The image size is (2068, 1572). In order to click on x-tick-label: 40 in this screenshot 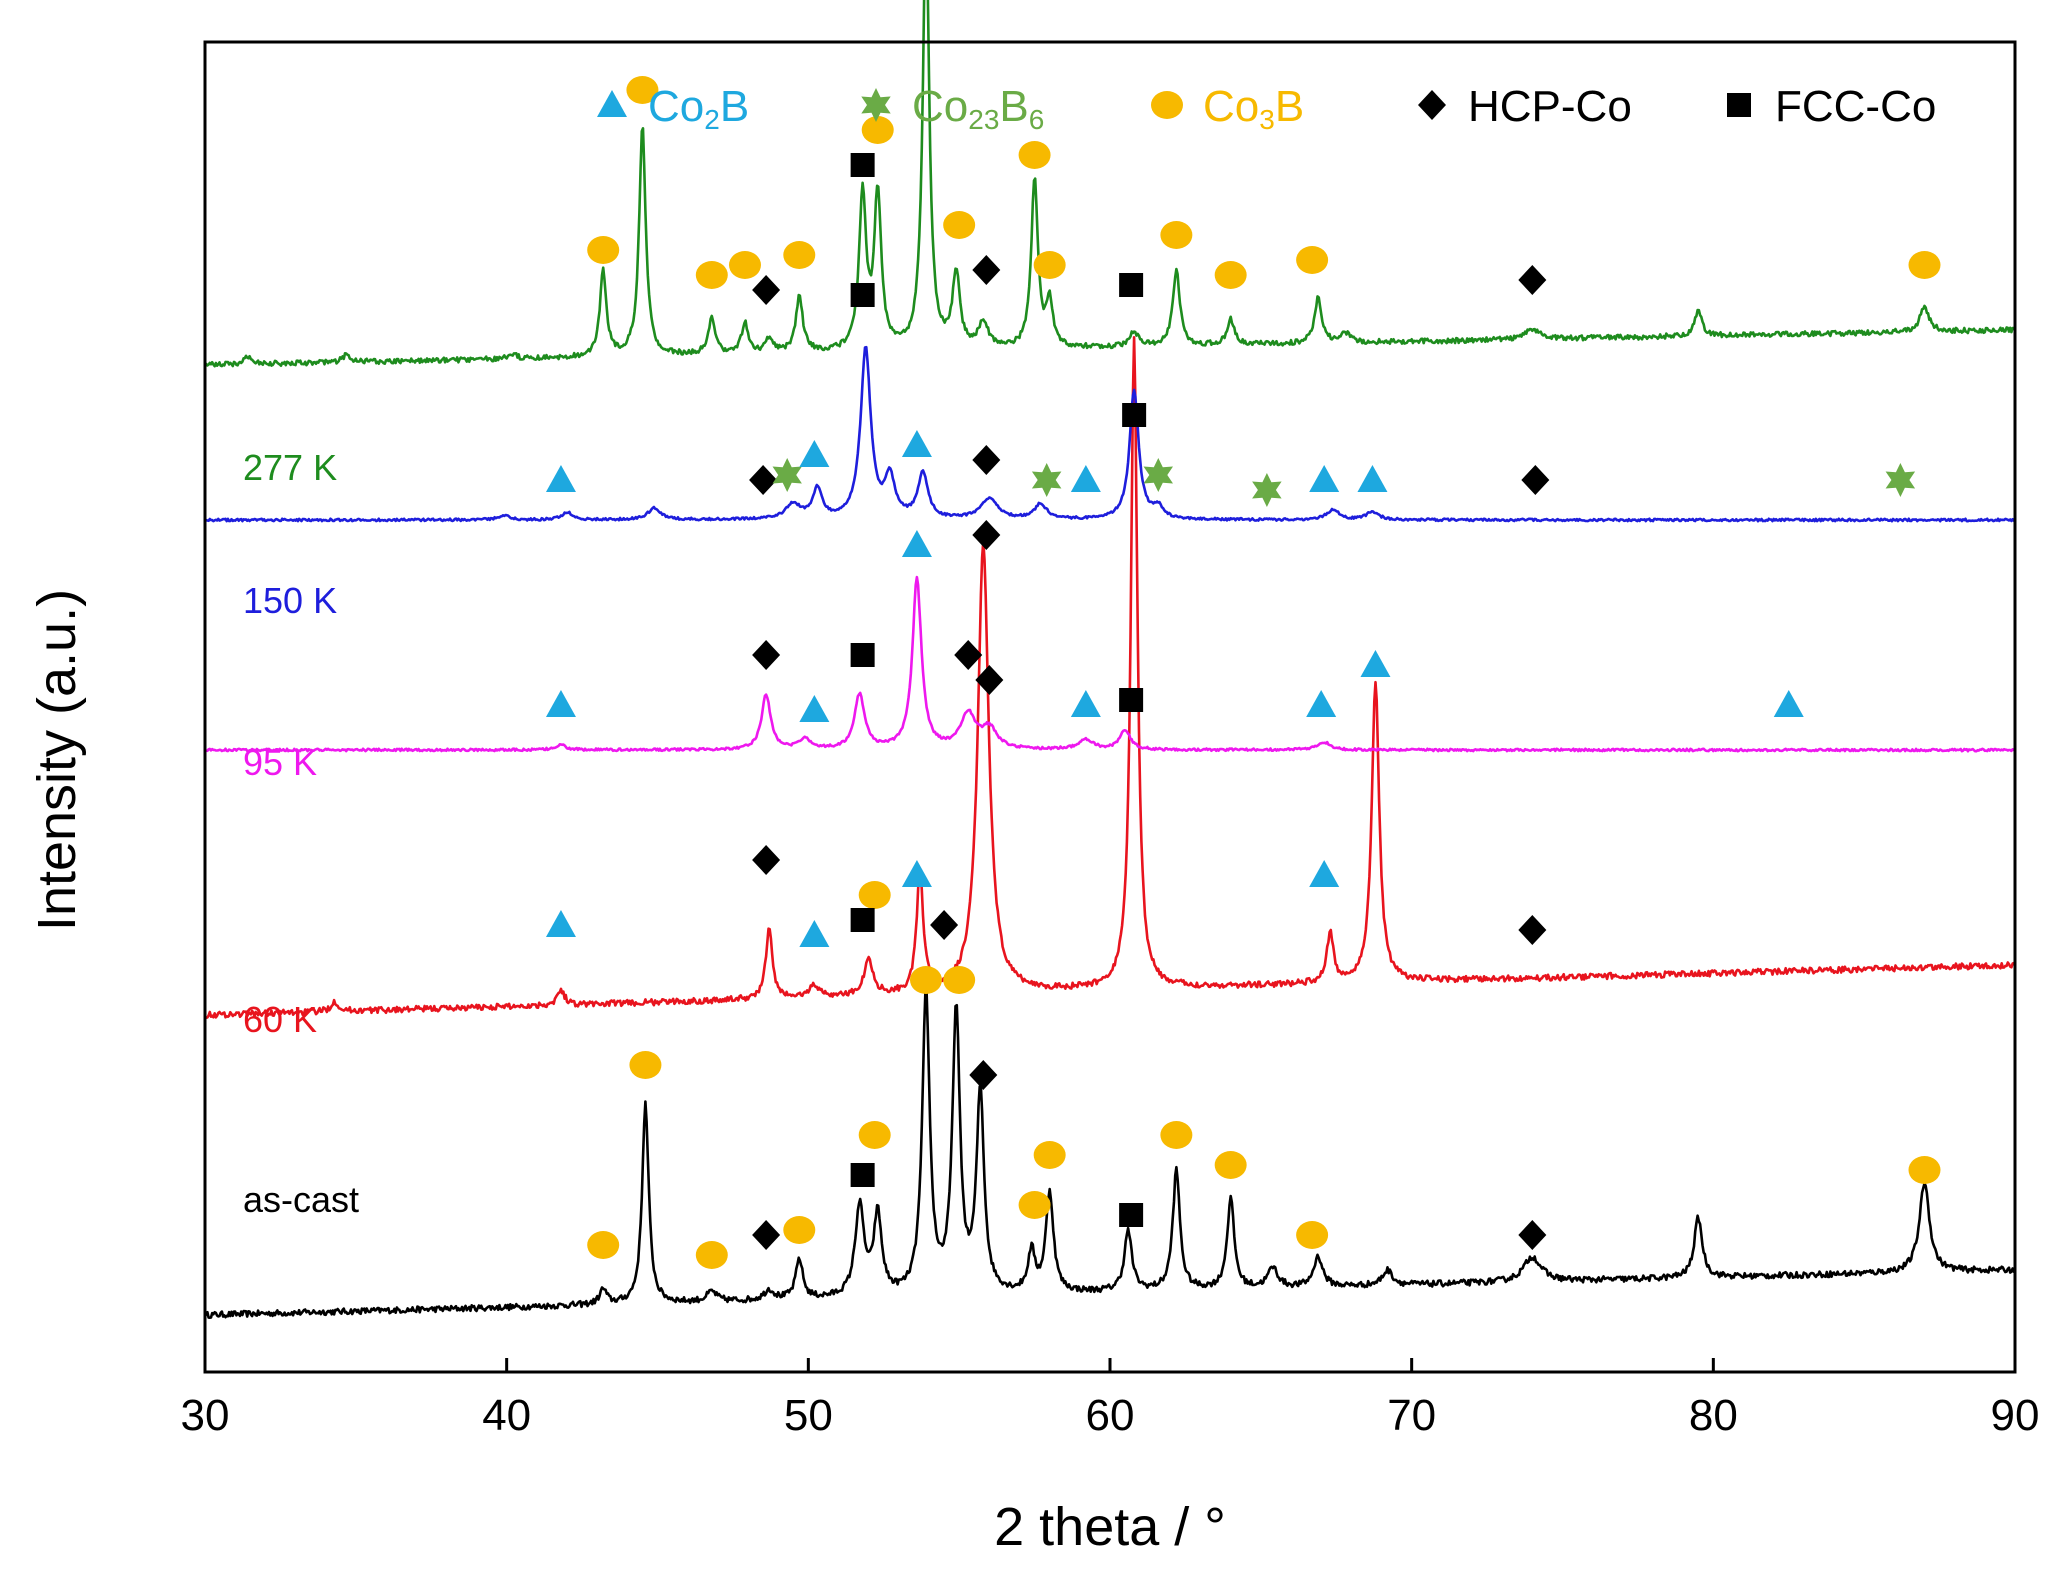, I will do `click(506, 1415)`.